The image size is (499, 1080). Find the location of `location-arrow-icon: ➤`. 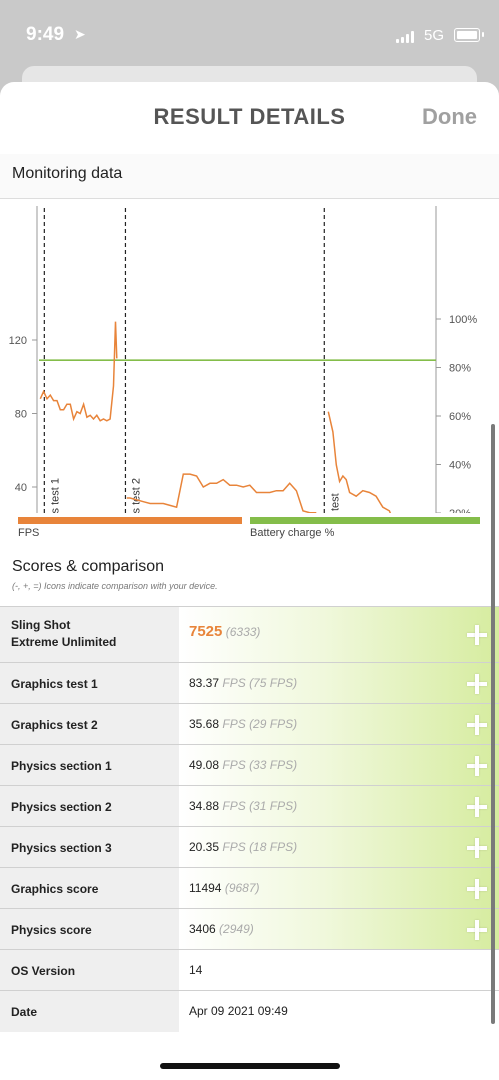

location-arrow-icon: ➤ is located at coordinates (80, 34).